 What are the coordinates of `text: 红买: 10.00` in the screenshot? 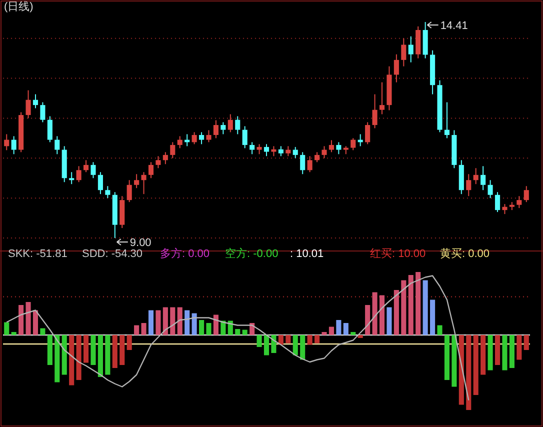 It's located at (398, 254).